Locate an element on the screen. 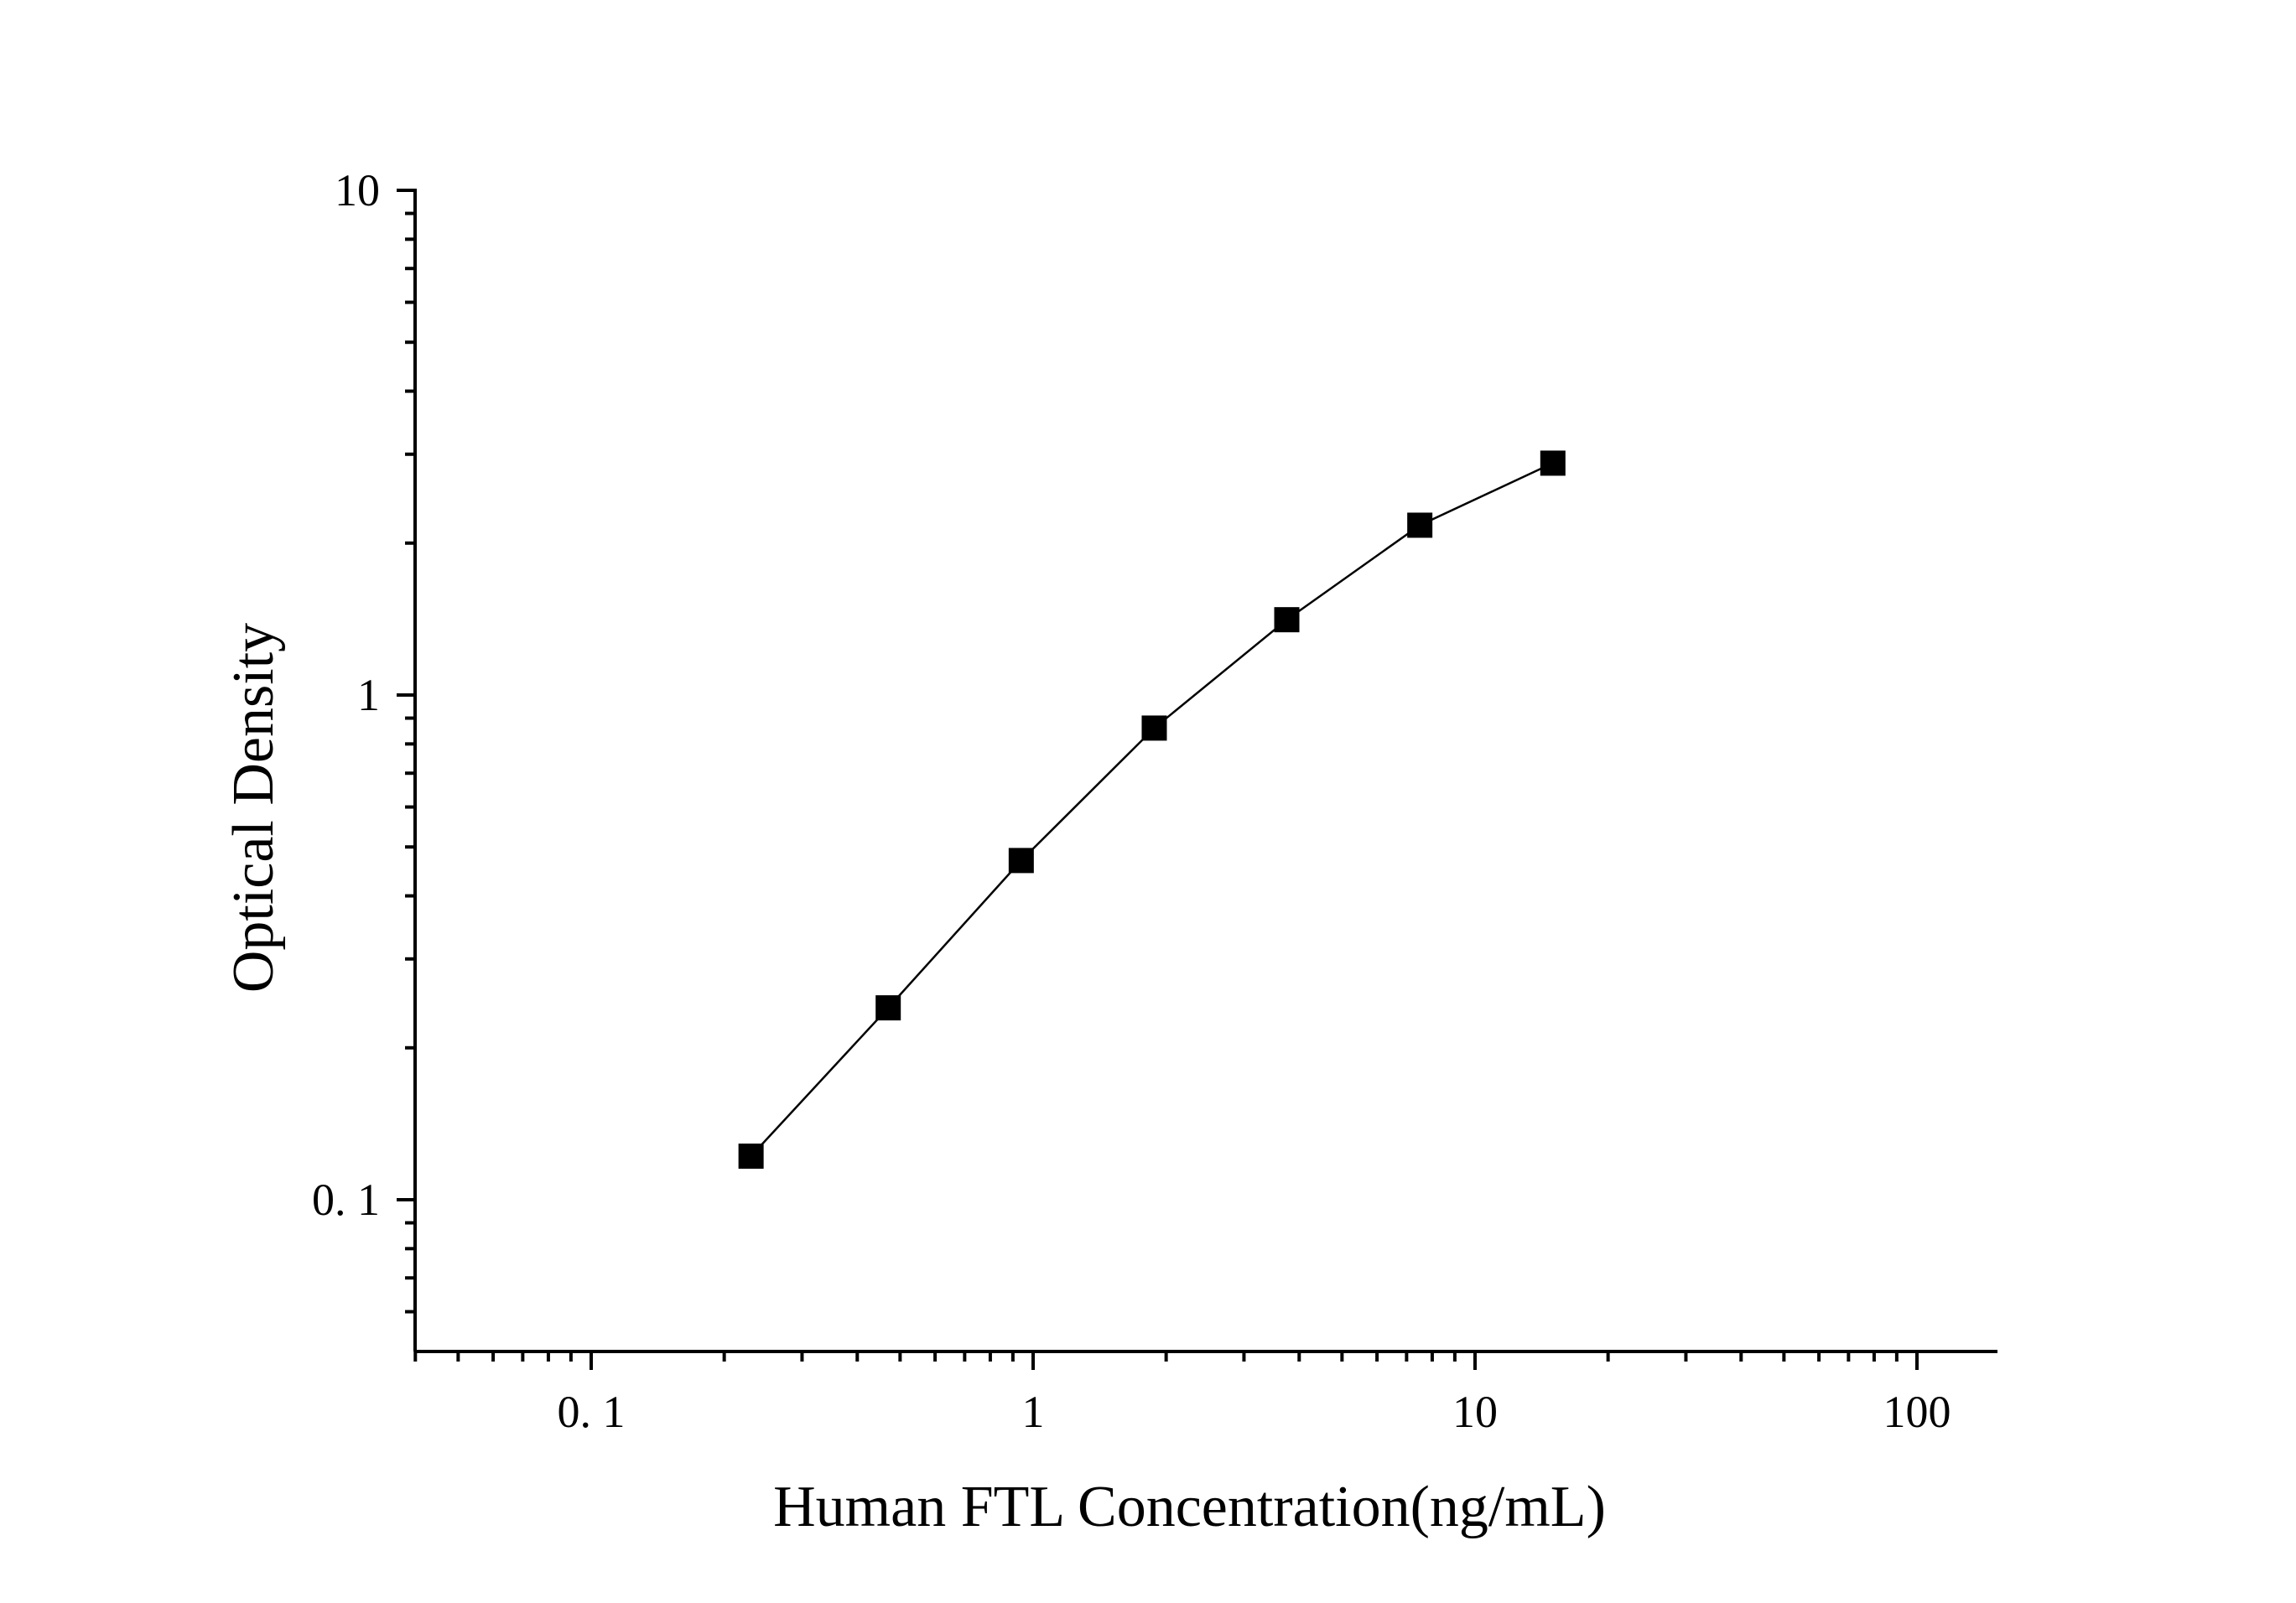 The image size is (2296, 1603). y-axis-title: Optical Density is located at coordinates (253, 808).